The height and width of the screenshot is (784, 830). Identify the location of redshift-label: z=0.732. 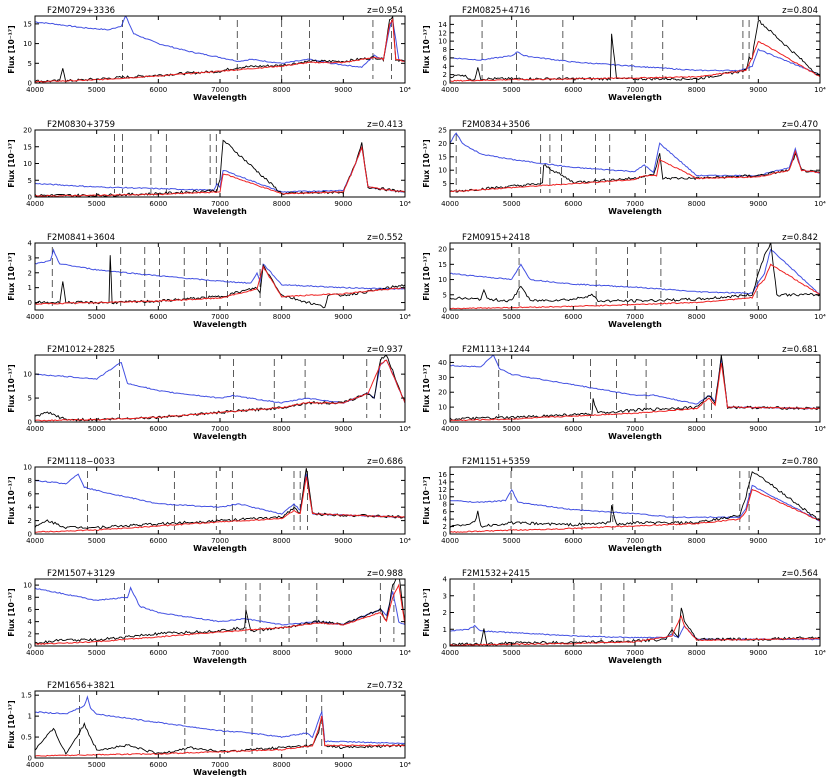
(385, 686).